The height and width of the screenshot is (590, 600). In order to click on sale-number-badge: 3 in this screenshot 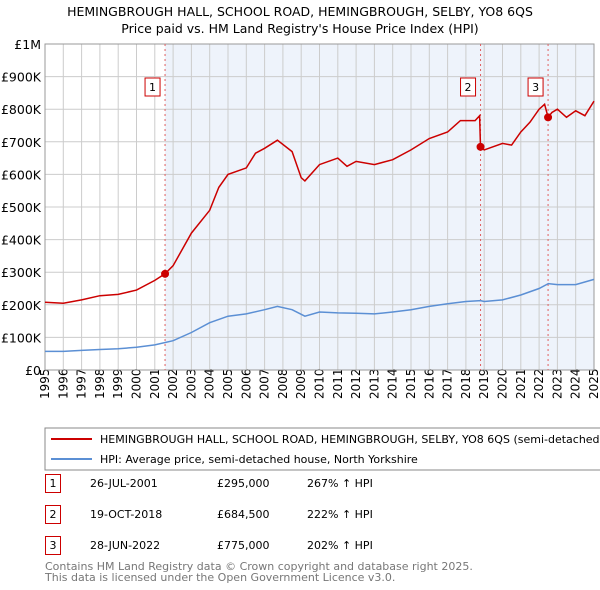, I will do `click(53, 545)`.